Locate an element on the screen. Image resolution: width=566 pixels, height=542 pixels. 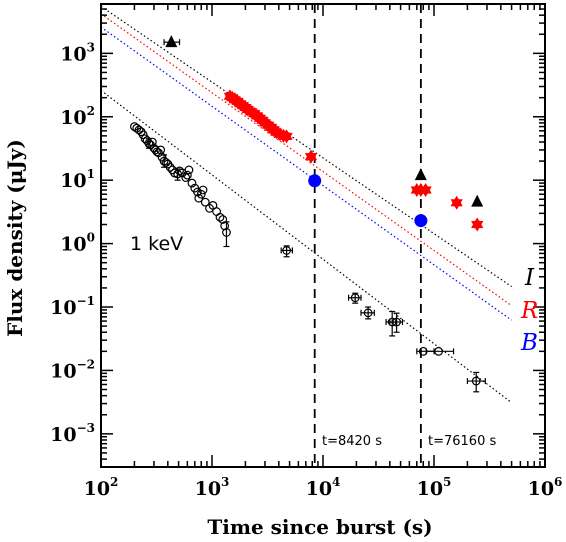
x-tick-label: 103 is located at coordinates (212, 487).